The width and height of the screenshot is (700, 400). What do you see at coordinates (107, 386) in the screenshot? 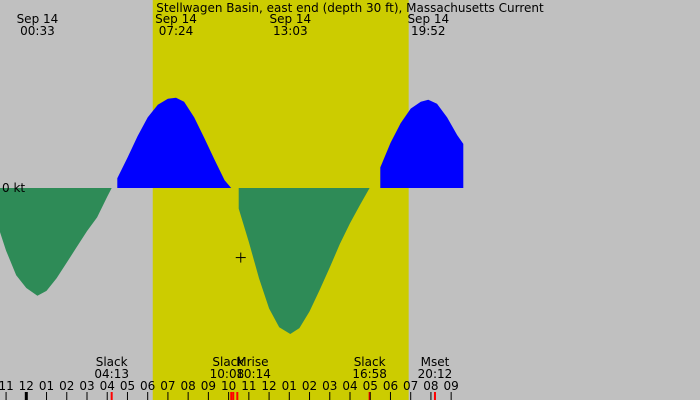
I see `x-tick-label-5: 04` at bounding box center [107, 386].